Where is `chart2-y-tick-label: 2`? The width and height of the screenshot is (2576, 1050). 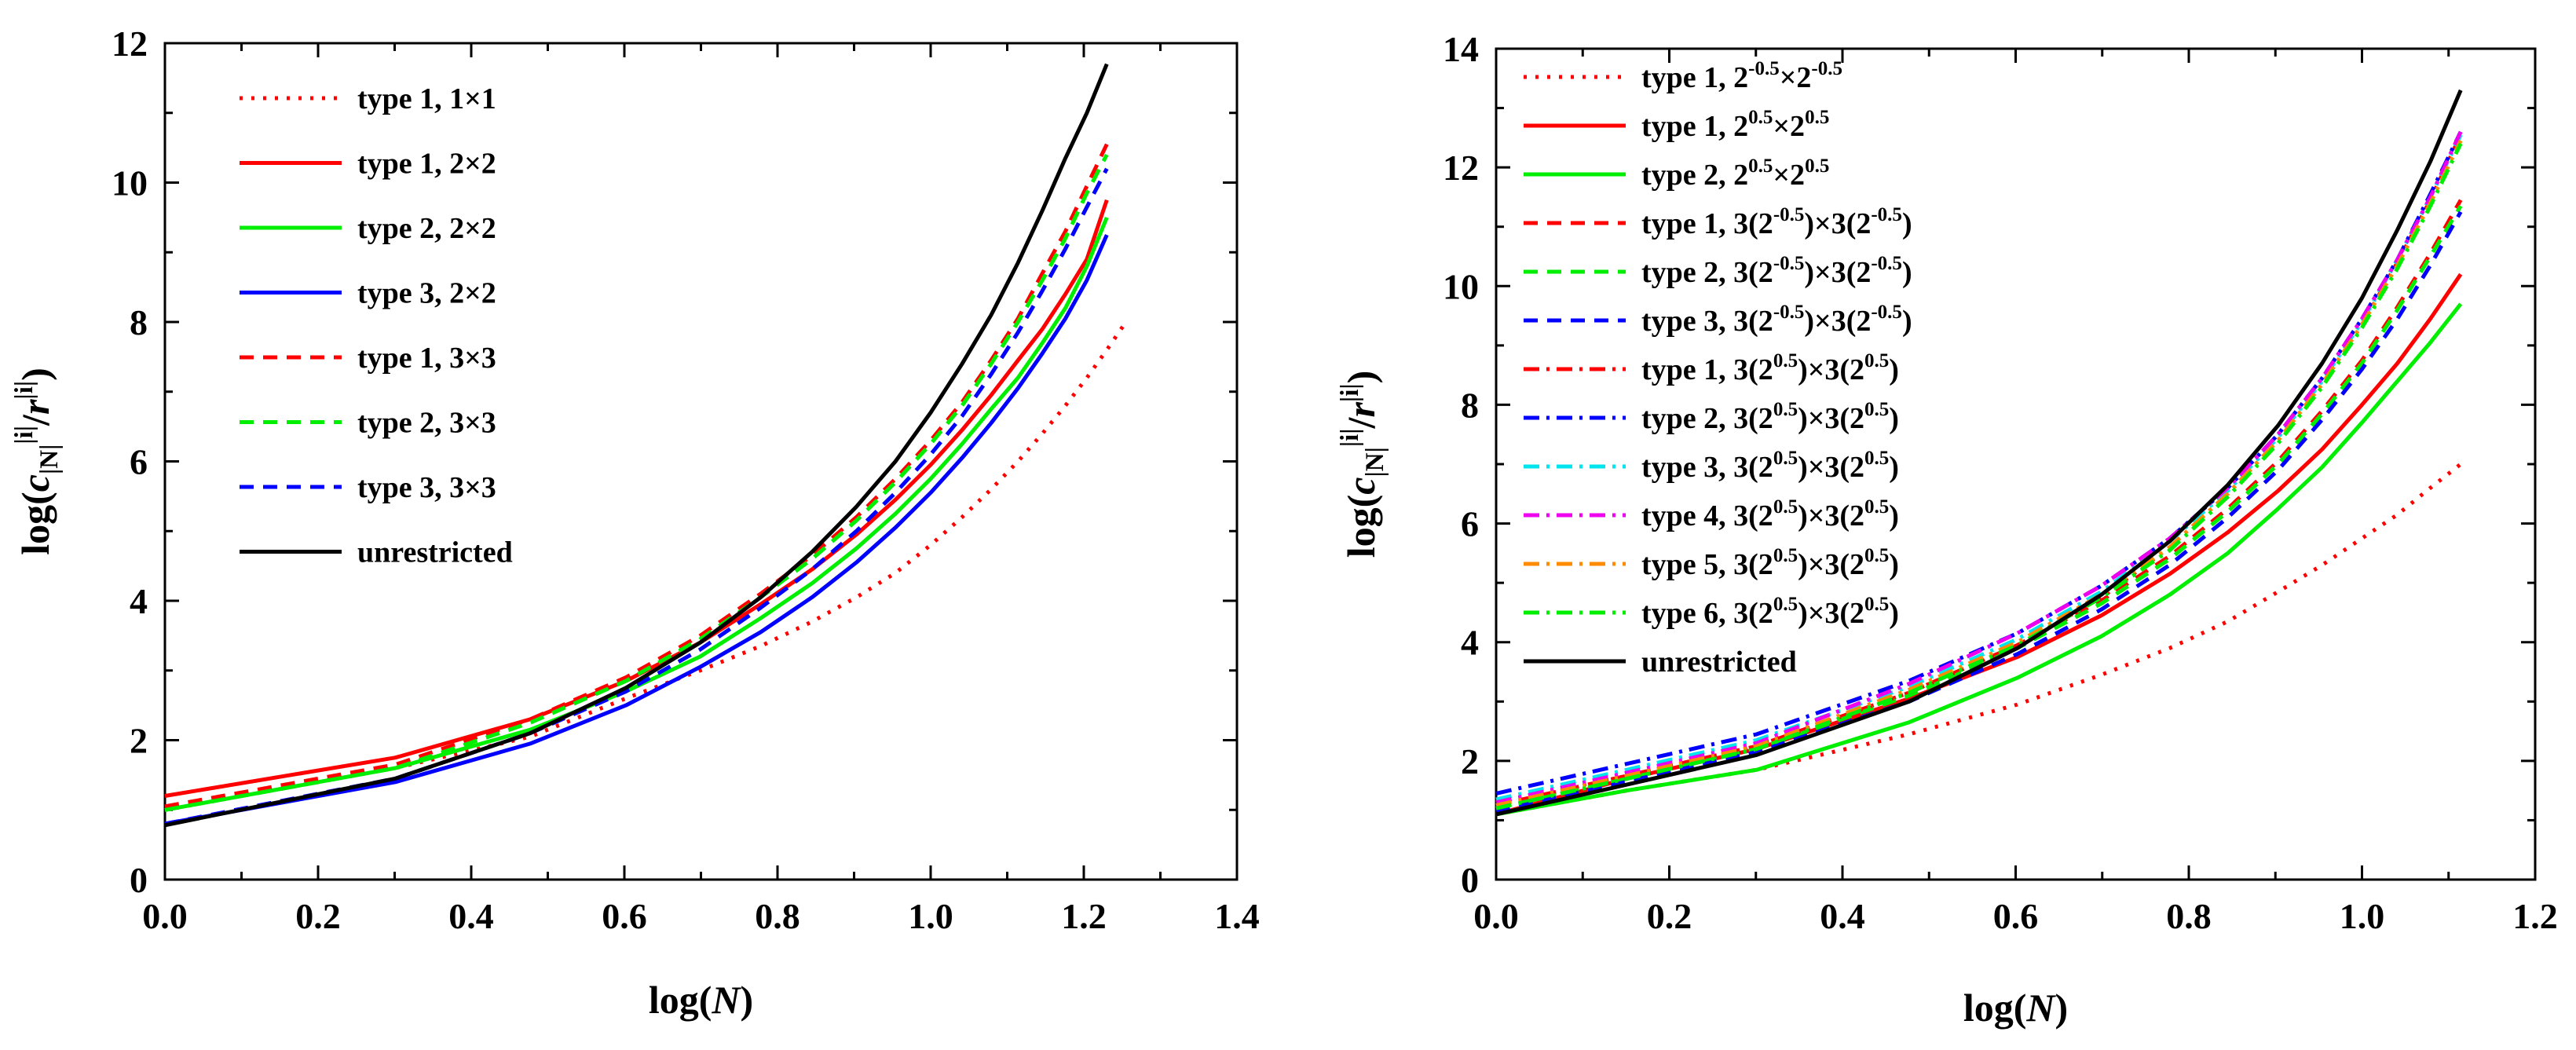 chart2-y-tick-label: 2 is located at coordinates (1470, 761).